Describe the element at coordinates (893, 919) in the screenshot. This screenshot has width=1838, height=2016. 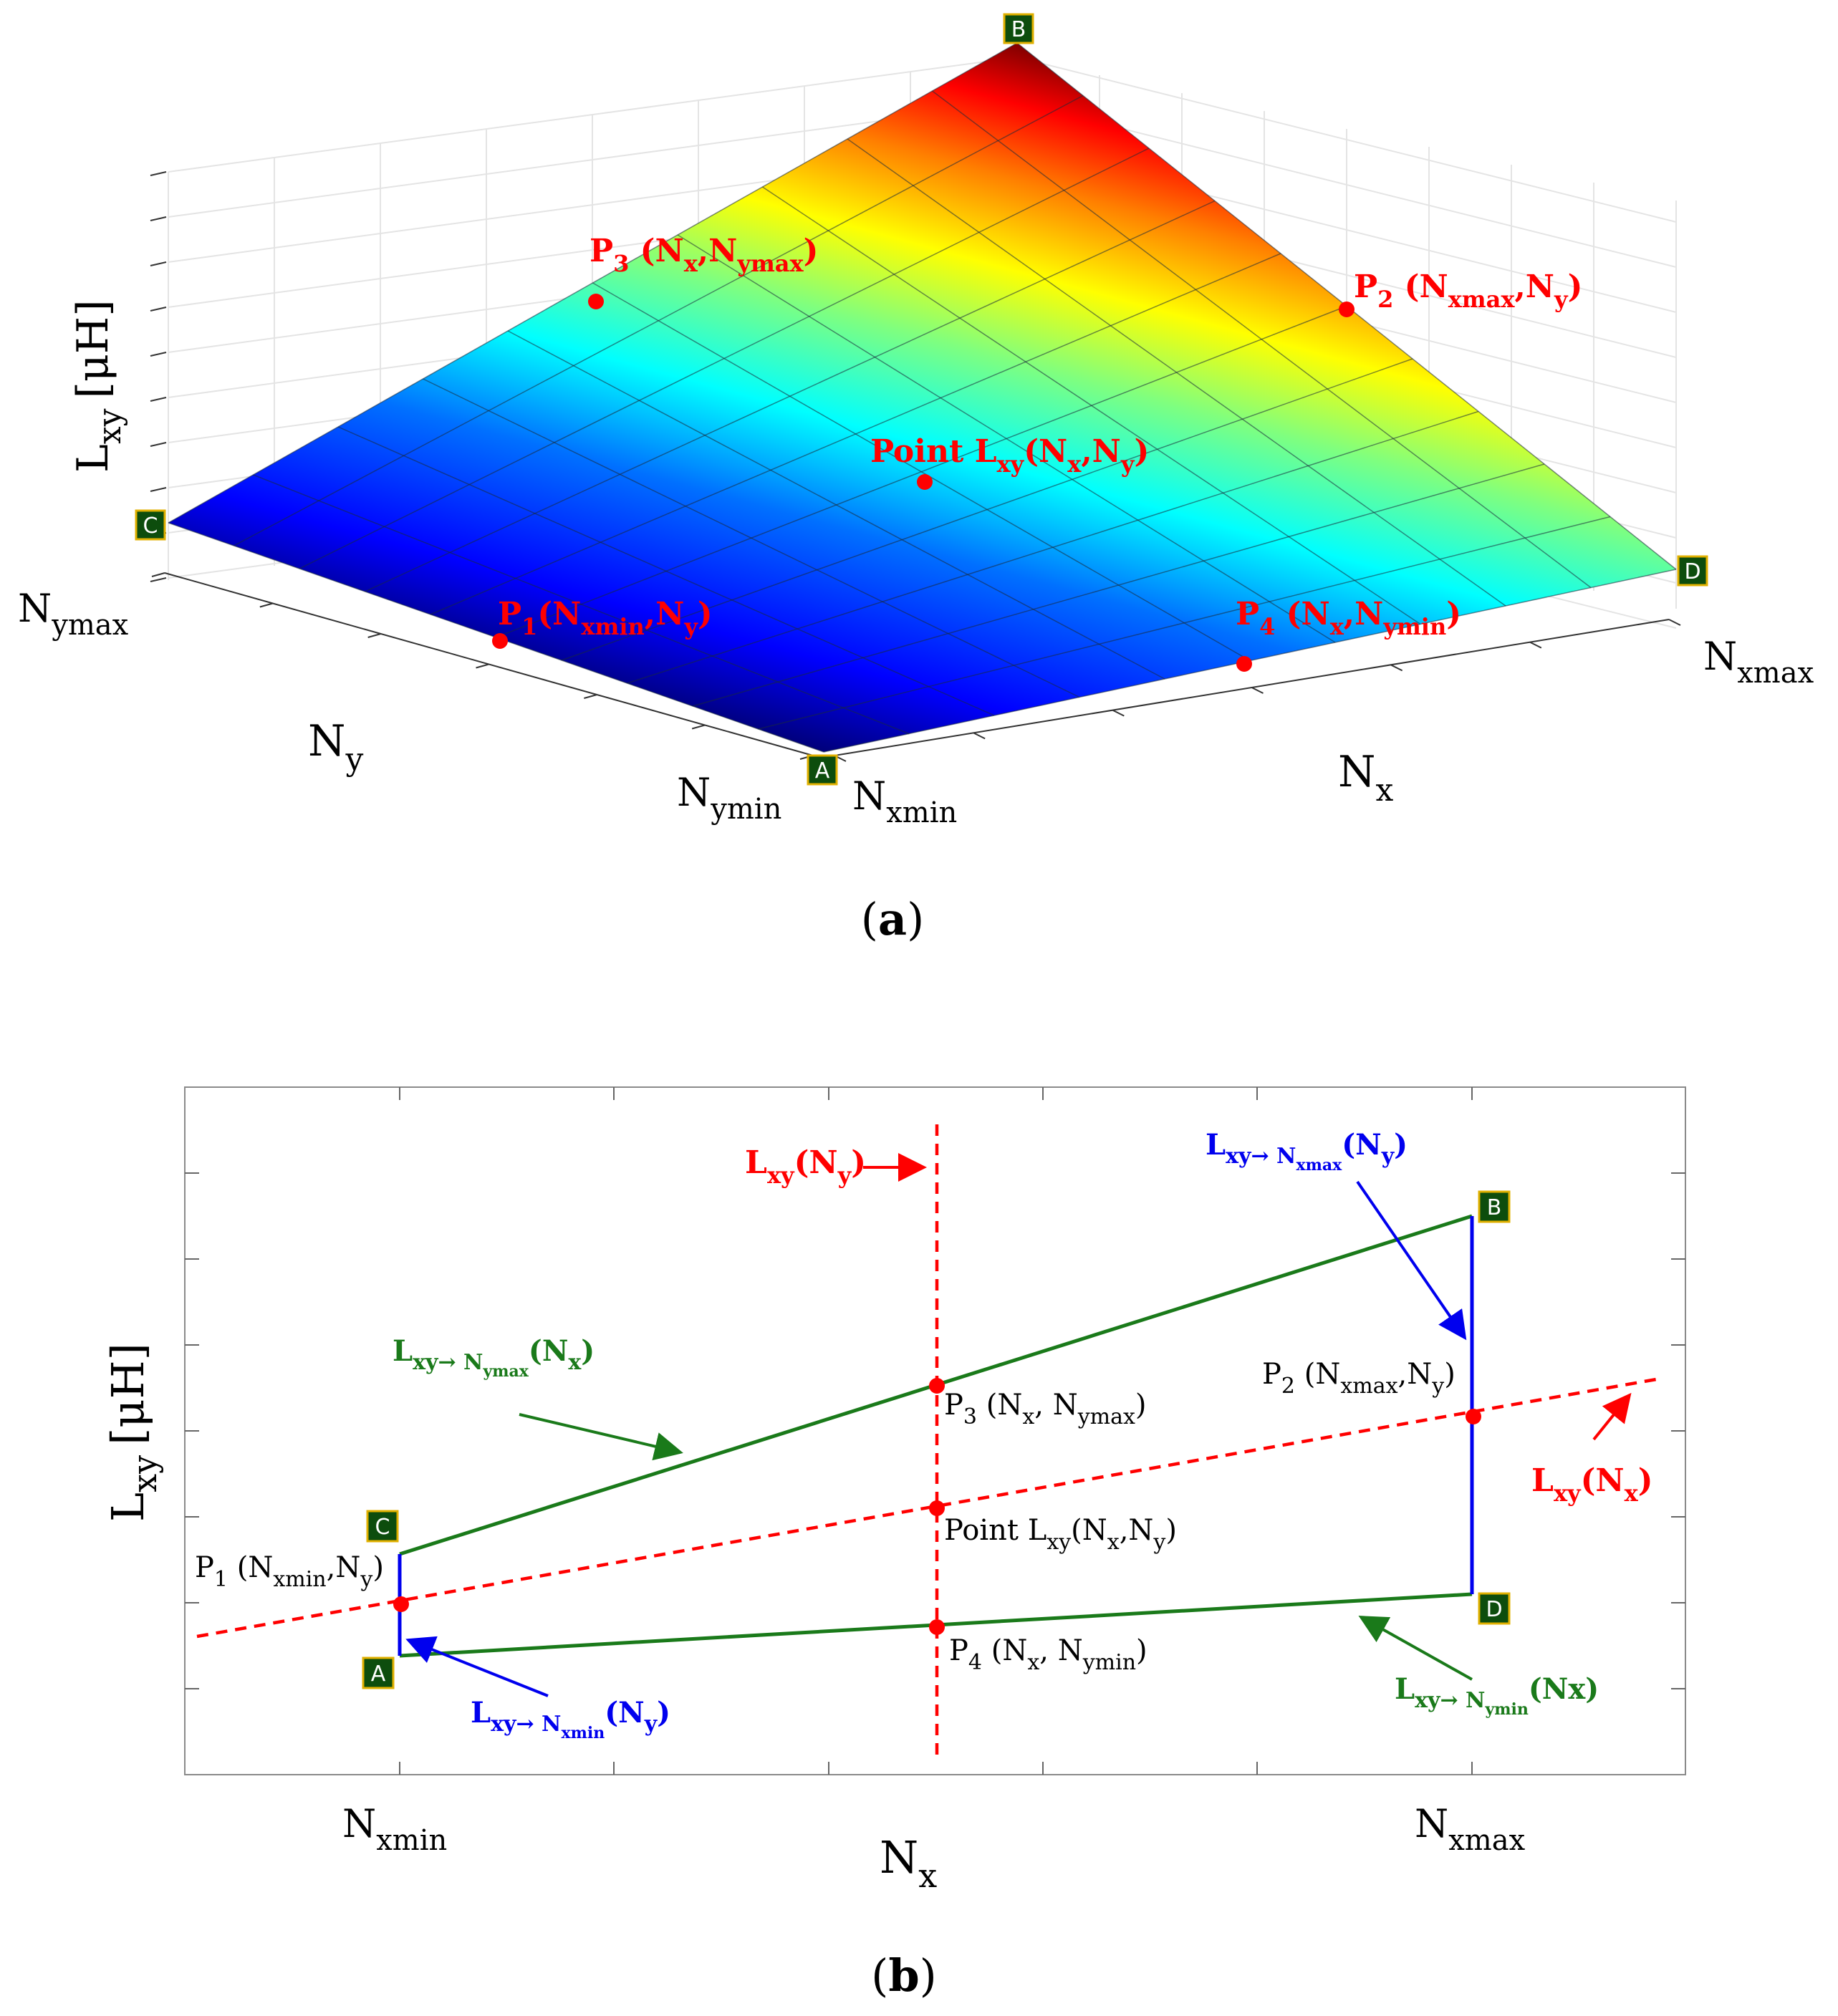
I see `caption-a: (a)` at that location.